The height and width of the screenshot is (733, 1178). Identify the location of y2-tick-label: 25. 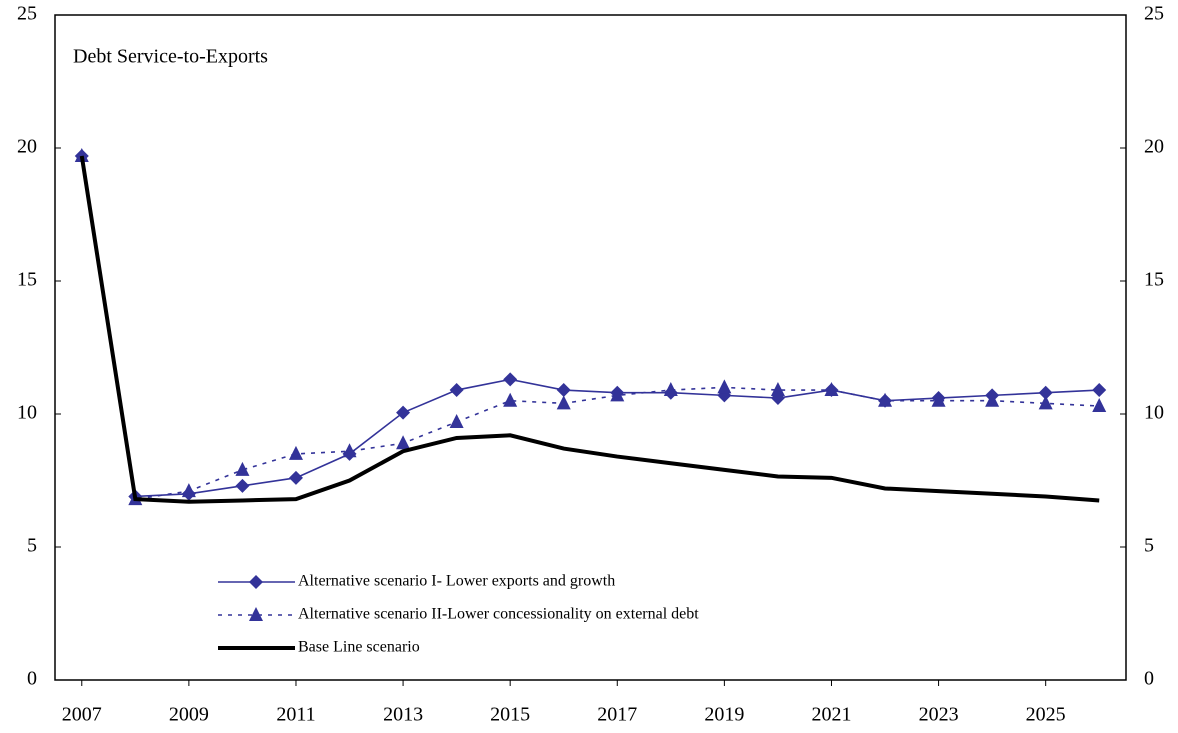
(1154, 14).